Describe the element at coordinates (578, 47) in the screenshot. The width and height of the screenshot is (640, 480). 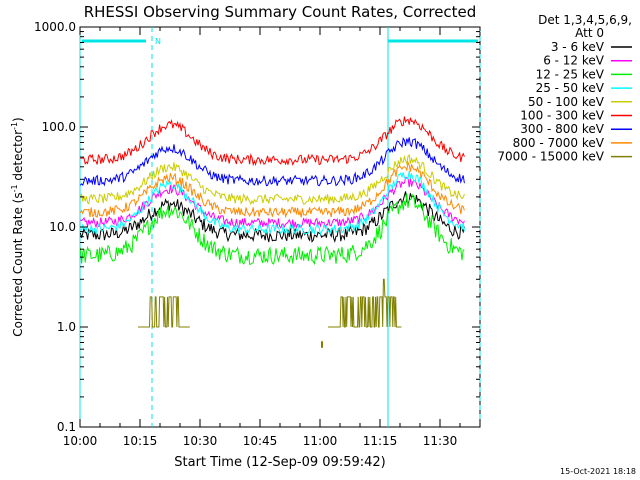
I see `legend-label: 3 - 6 keV` at that location.